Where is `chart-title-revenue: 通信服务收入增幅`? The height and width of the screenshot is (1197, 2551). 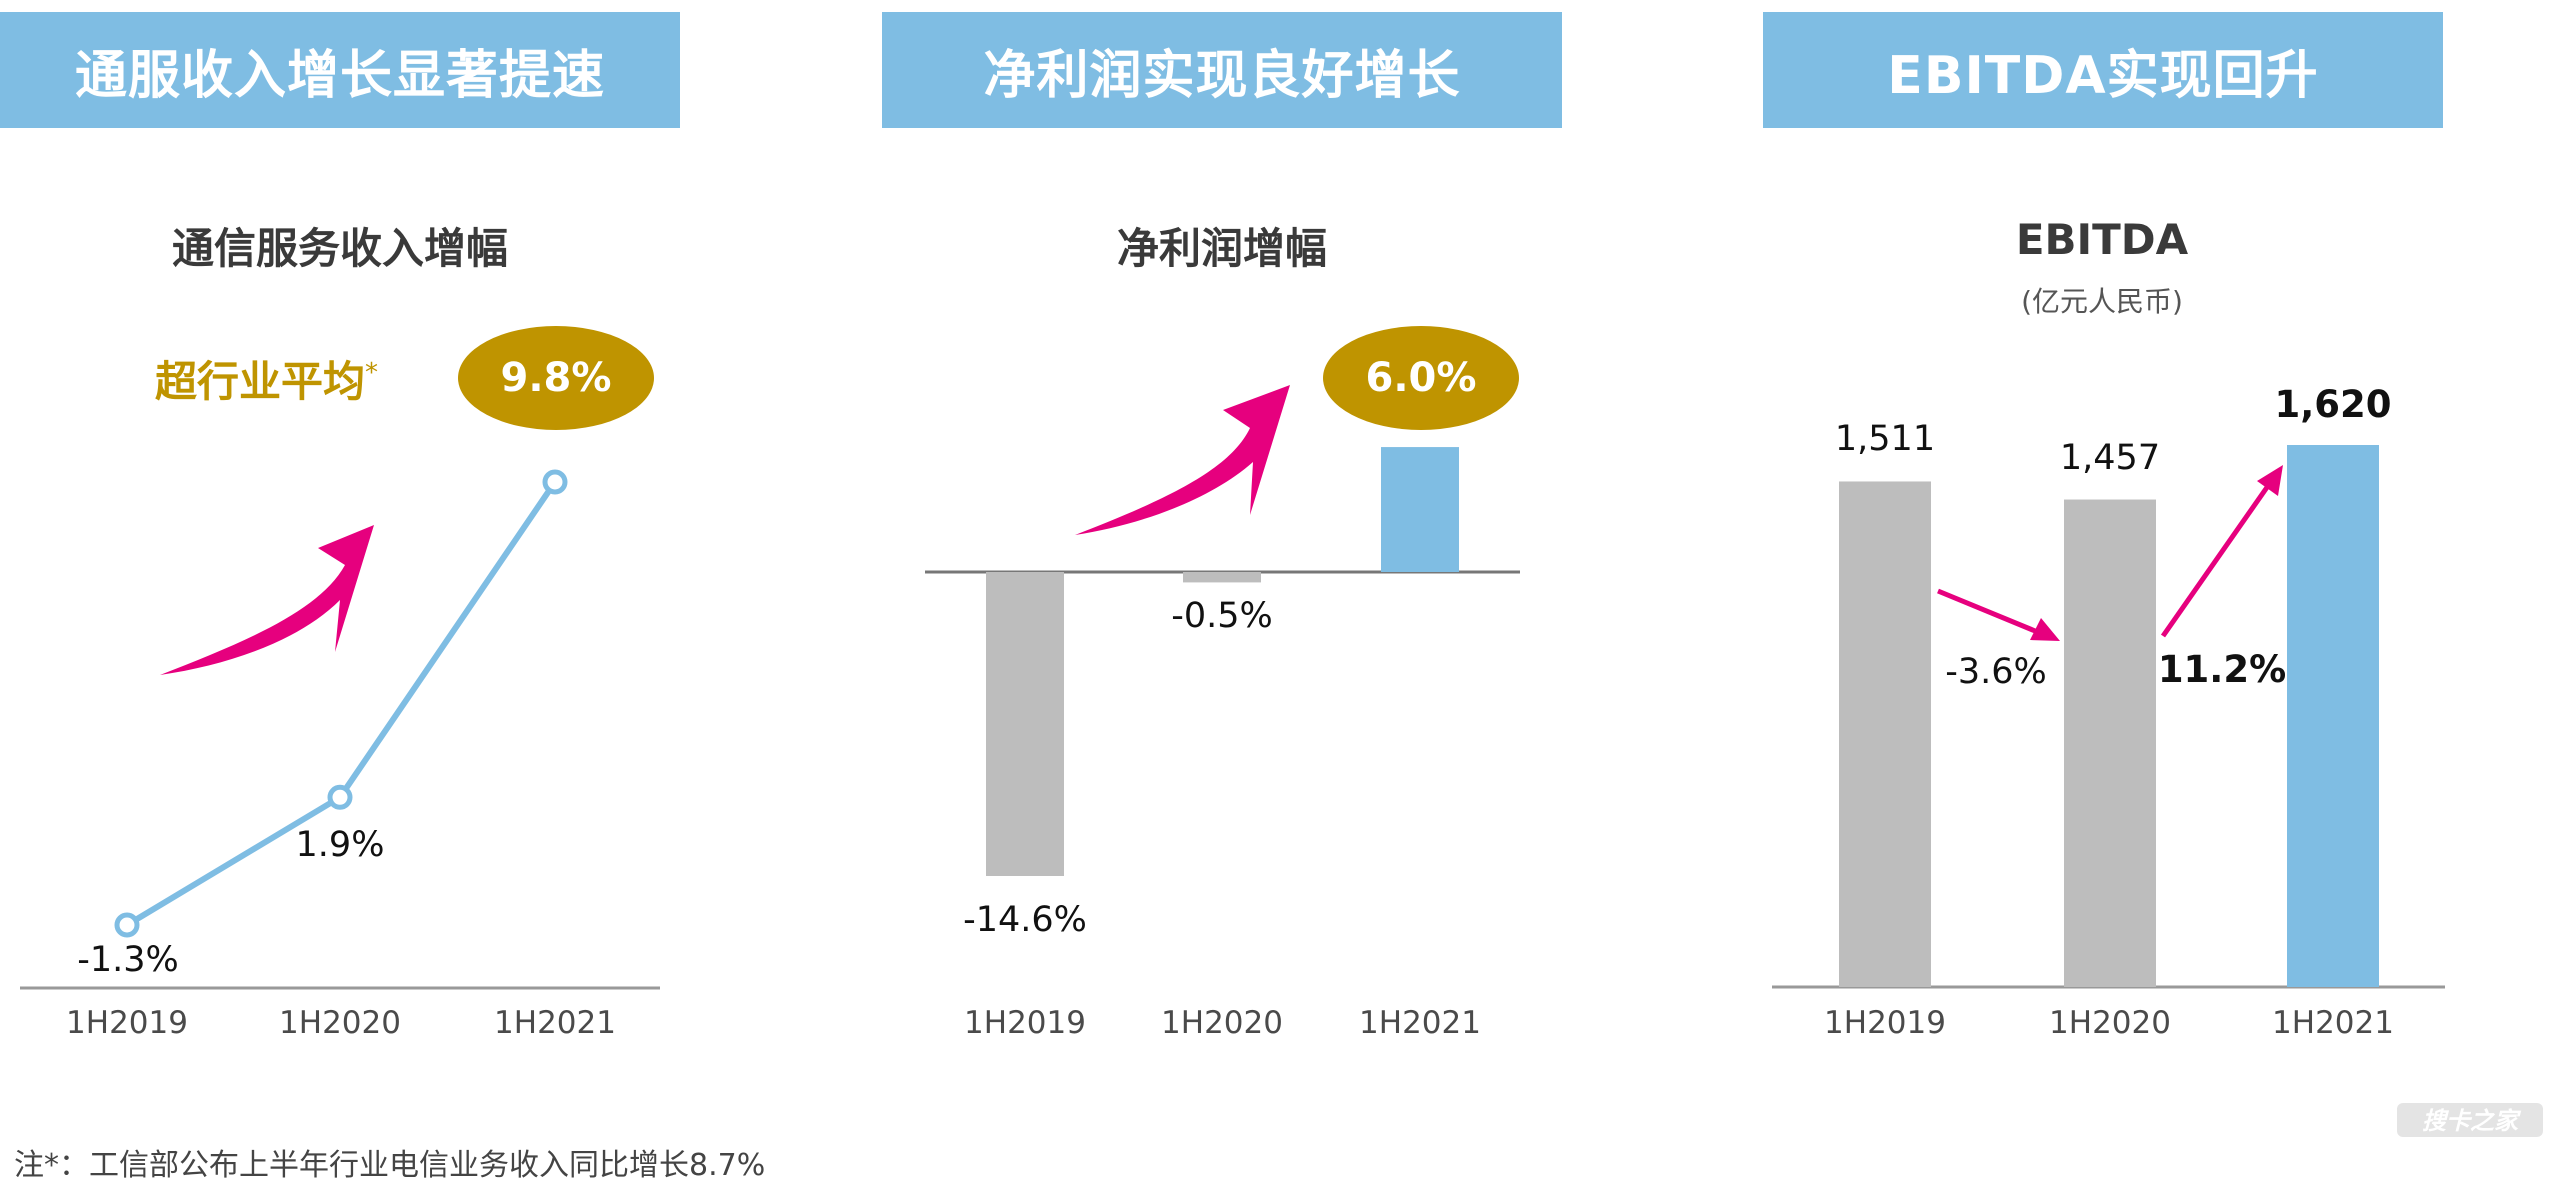
chart-title-revenue: 通信服务收入增幅 is located at coordinates (339, 248).